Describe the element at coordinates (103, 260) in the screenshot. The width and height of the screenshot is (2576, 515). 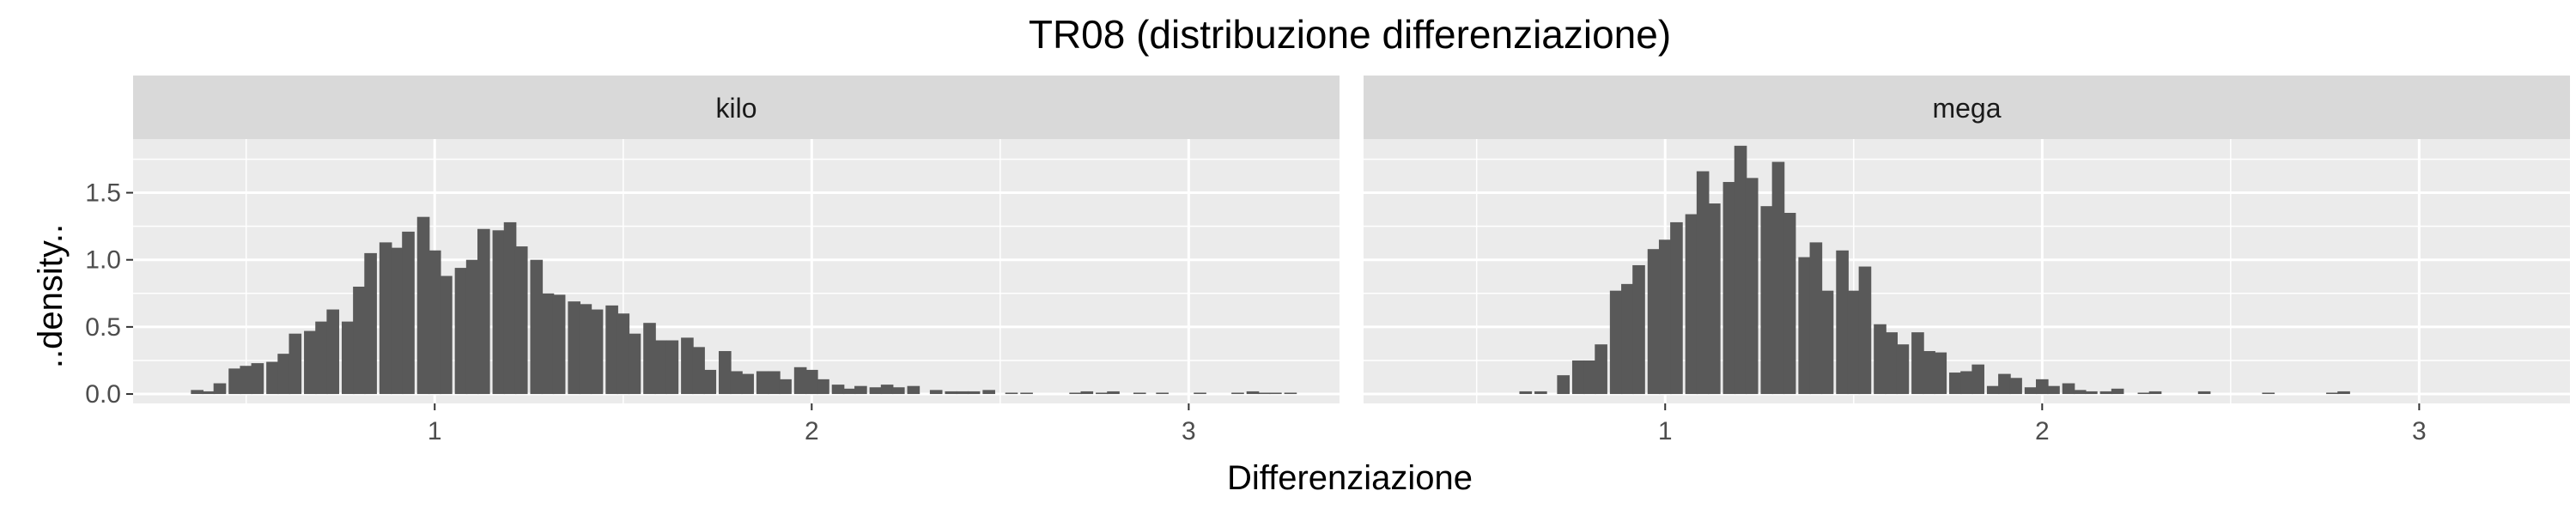
I see `y-tick-label: 1.0` at that location.